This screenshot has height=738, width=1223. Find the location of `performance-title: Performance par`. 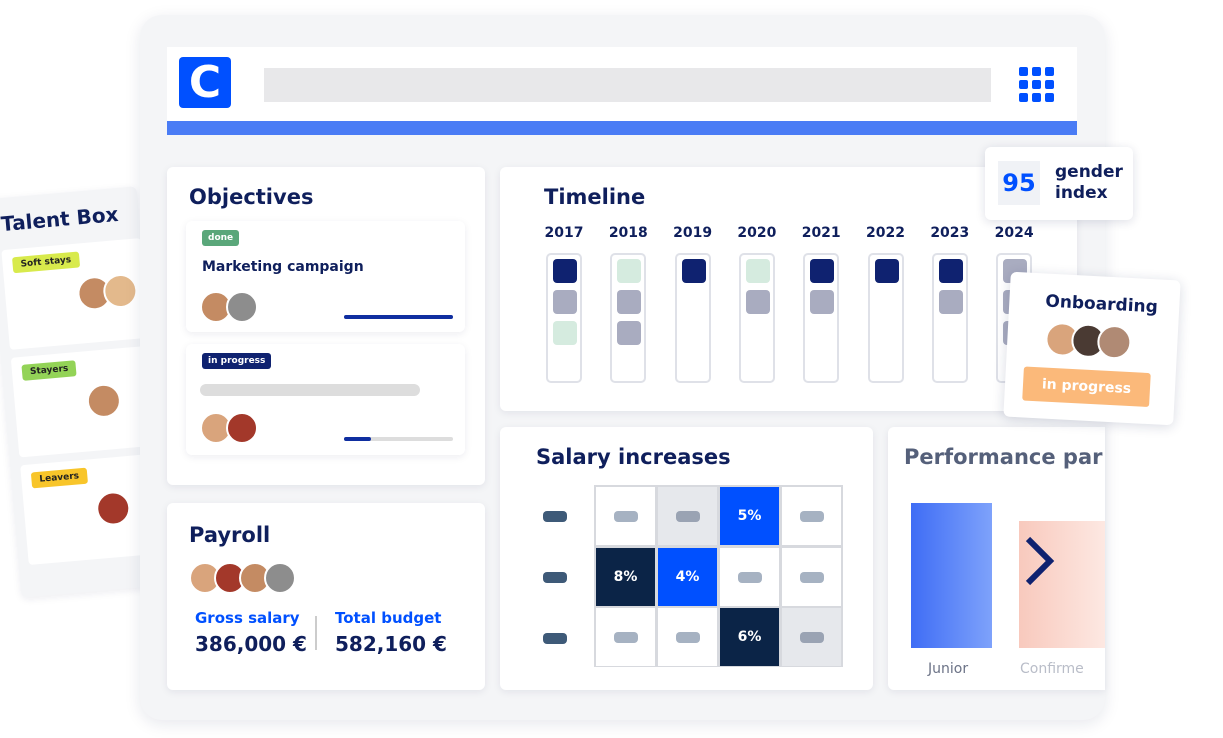

performance-title: Performance par is located at coordinates (1003, 457).